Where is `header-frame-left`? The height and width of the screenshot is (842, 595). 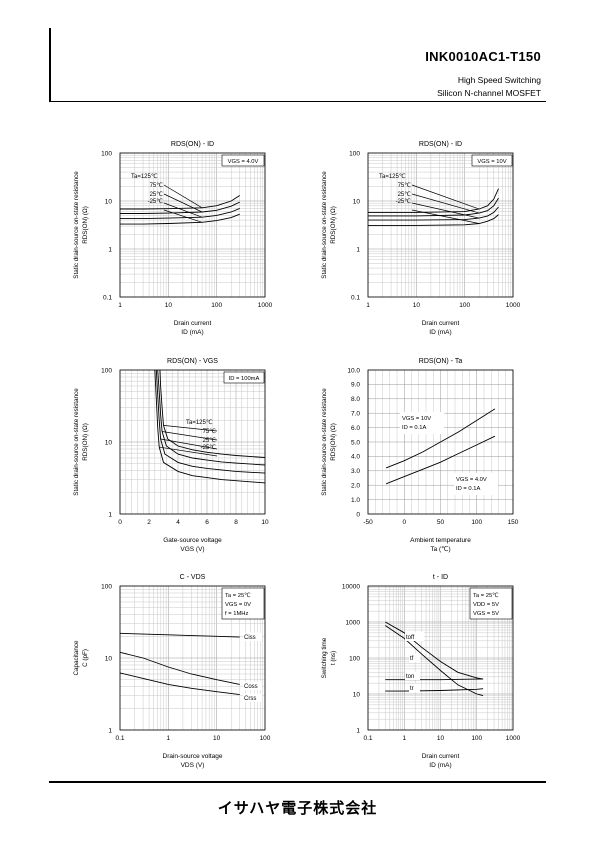
header-frame-left is located at coordinates (50, 65).